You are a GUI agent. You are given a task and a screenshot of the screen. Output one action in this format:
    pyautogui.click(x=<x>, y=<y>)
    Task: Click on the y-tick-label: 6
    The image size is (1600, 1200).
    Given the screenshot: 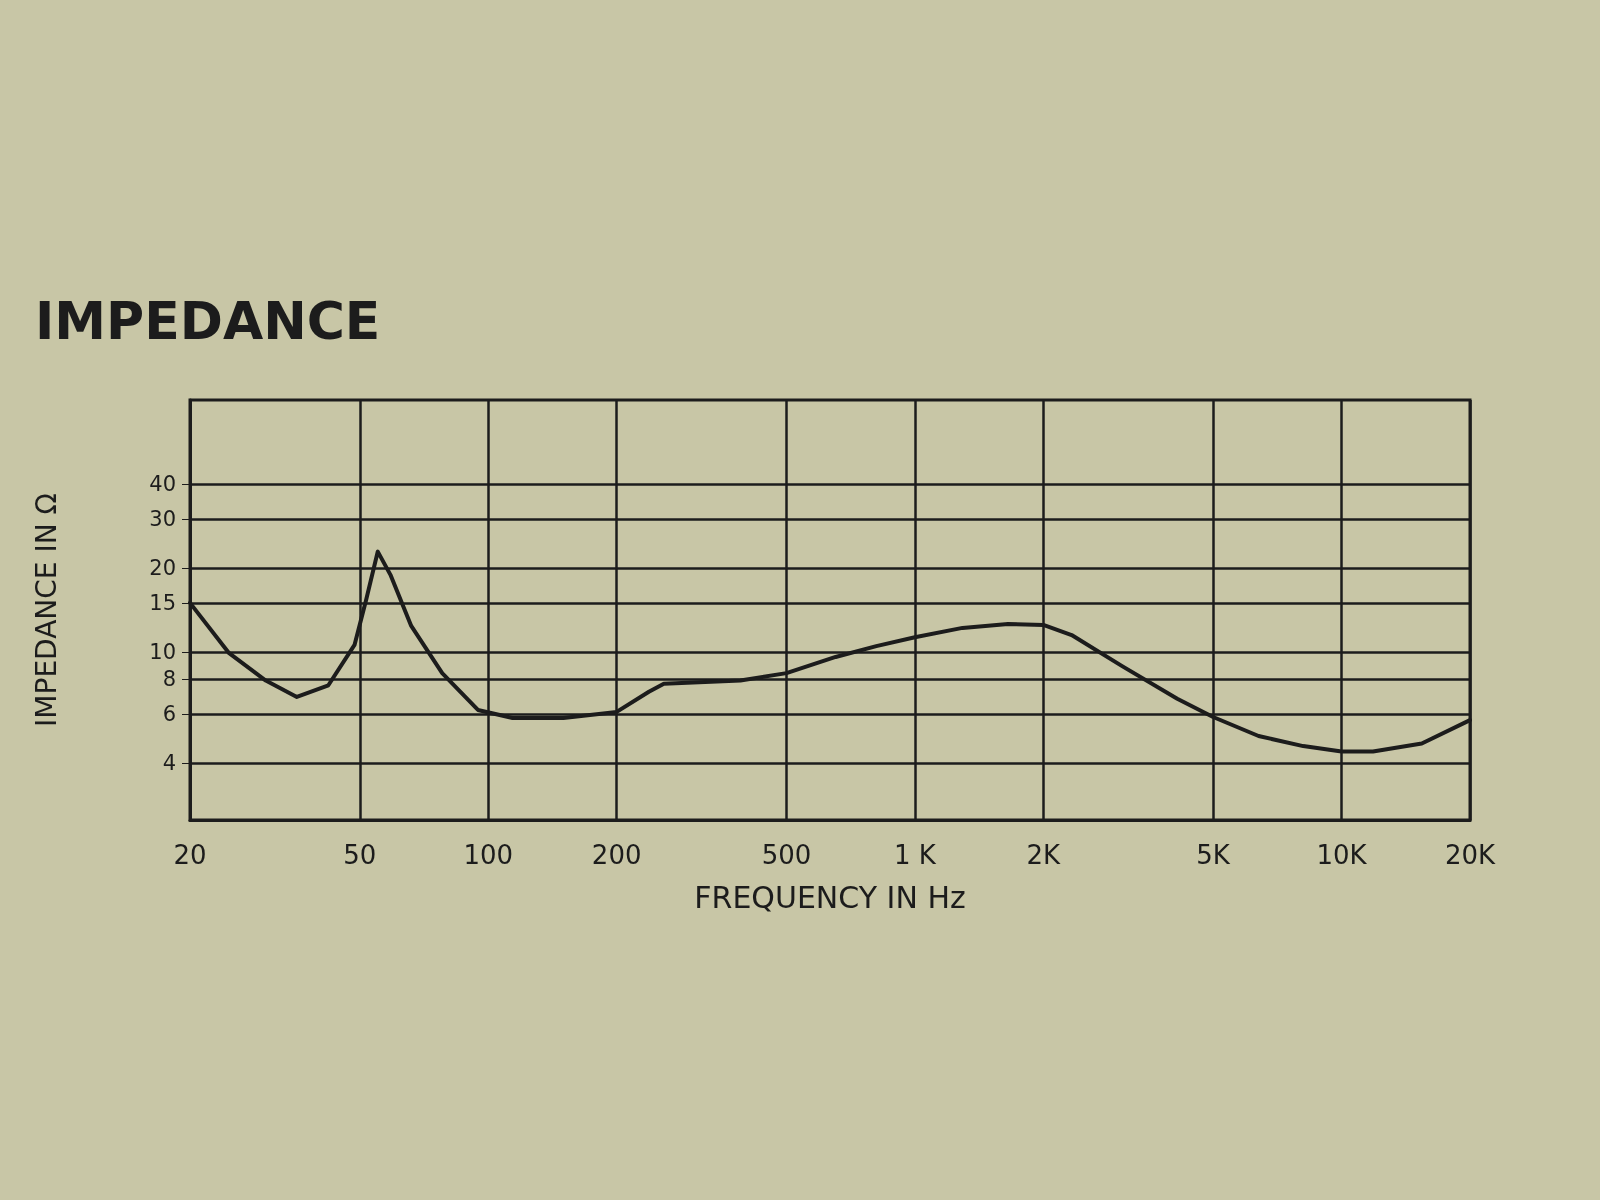 What is the action you would take?
    pyautogui.click(x=169, y=713)
    